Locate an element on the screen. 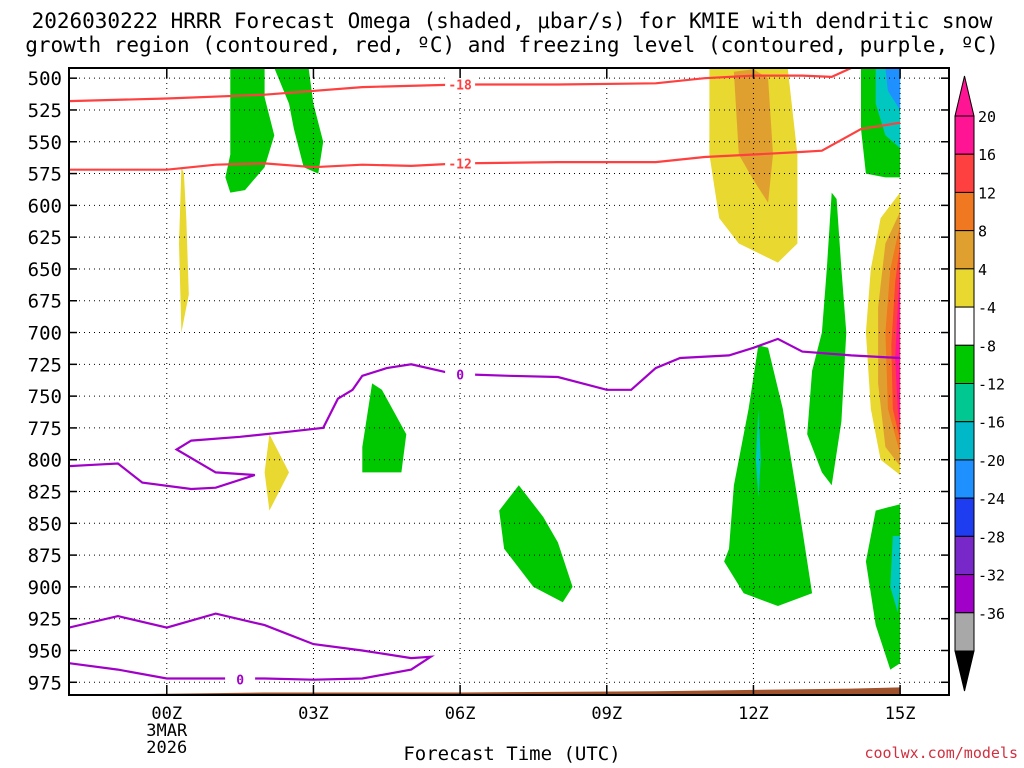 This screenshot has width=1024, height=768. contour-label-0: -18 is located at coordinates (460, 86).